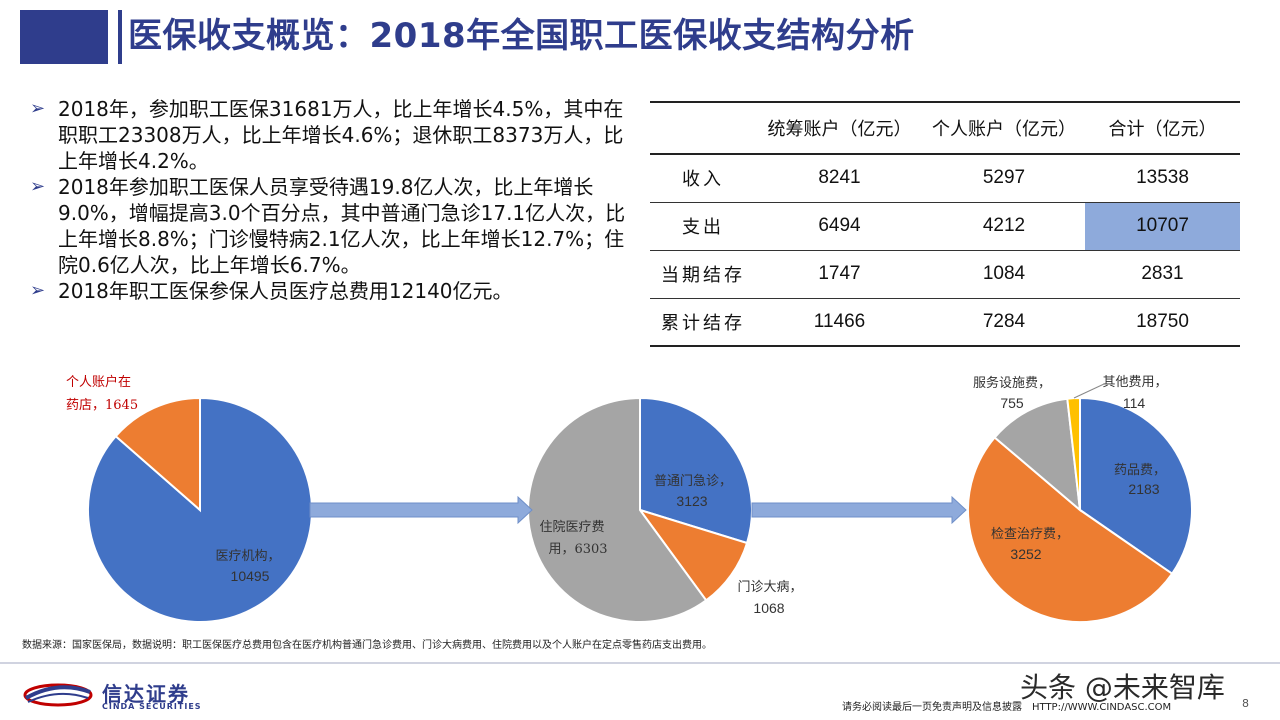  What do you see at coordinates (58, 695) in the screenshot?
I see `logo-swoosh-icon` at bounding box center [58, 695].